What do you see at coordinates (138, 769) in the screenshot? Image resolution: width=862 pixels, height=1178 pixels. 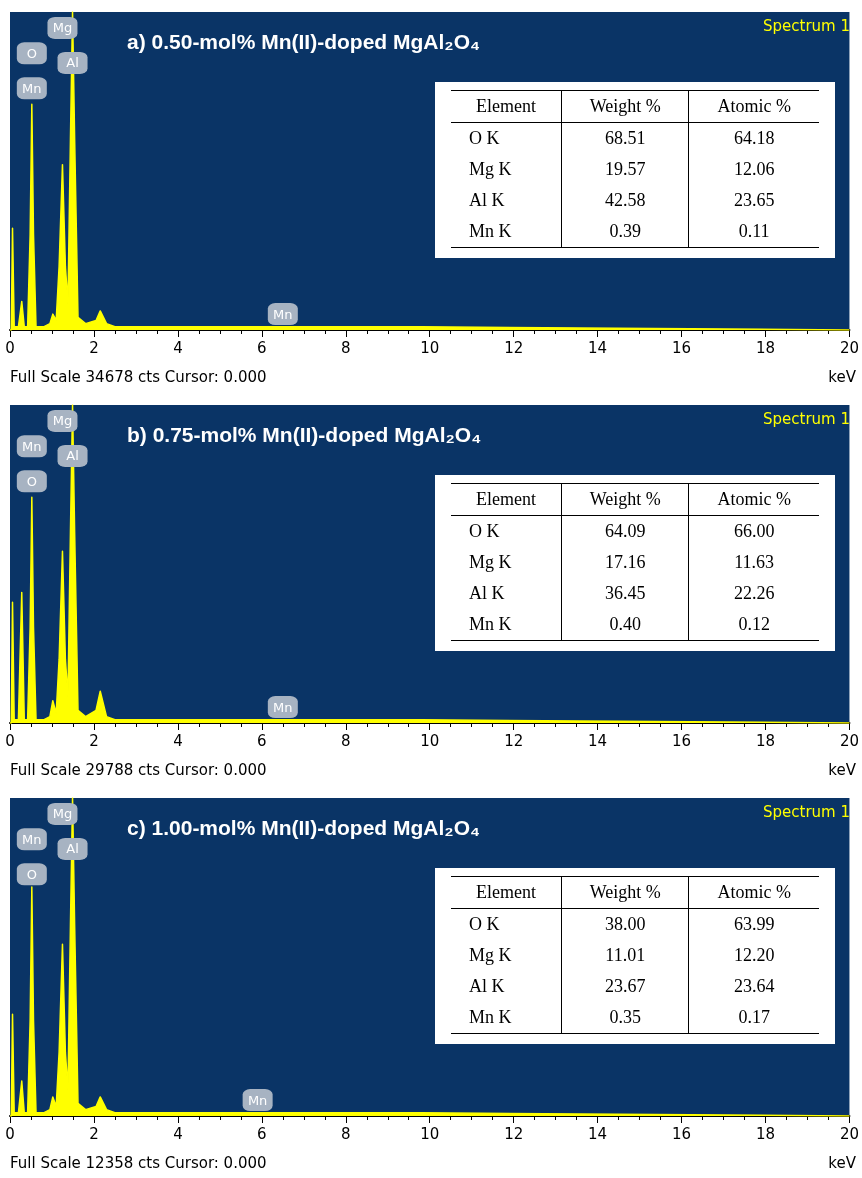 I see `text: Full Scale 29788 cts Cursor: 0.000` at bounding box center [138, 769].